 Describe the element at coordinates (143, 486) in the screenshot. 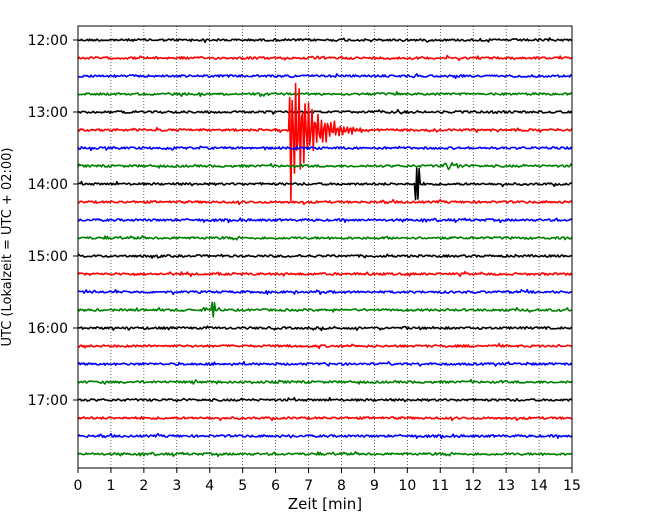

I see `x-tick-label: 2` at that location.